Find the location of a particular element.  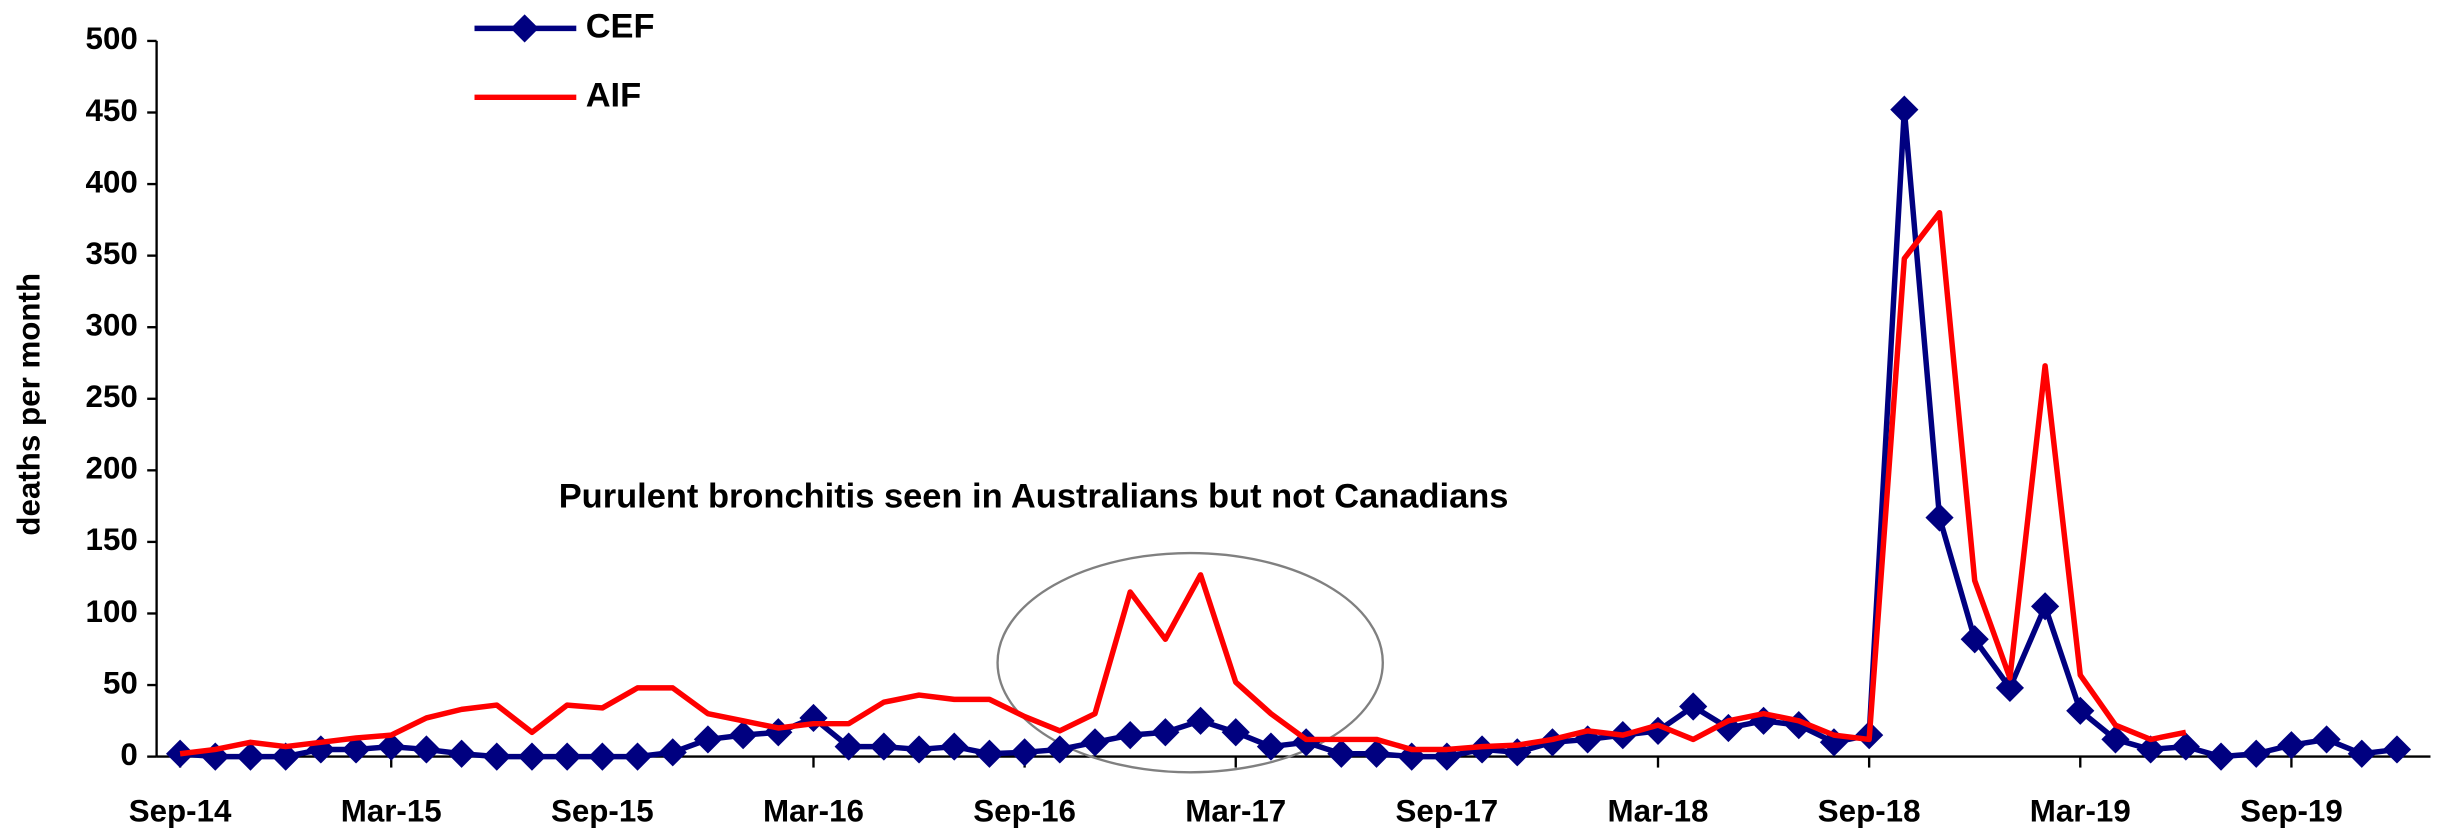

y-tick-label: 300 is located at coordinates (112, 324).